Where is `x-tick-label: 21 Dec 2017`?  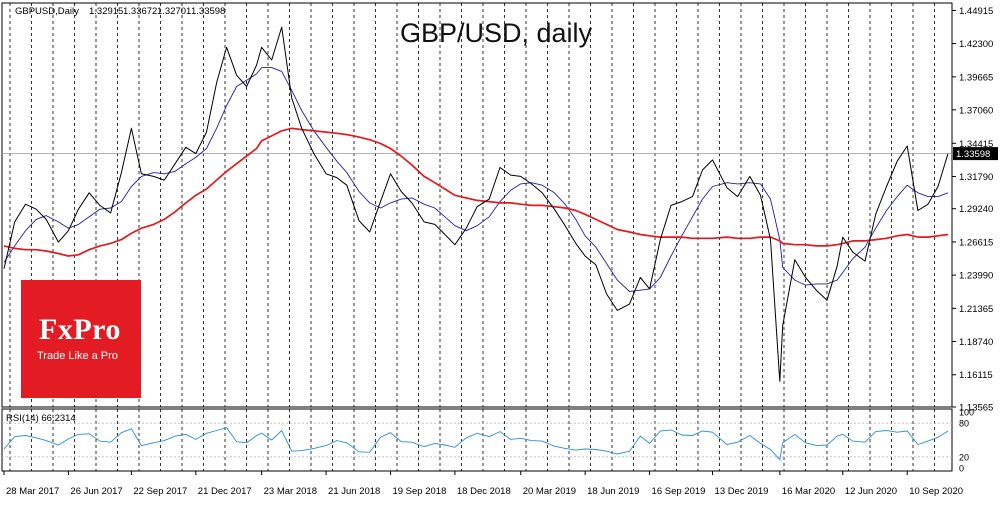
x-tick-label: 21 Dec 2017 is located at coordinates (225, 491).